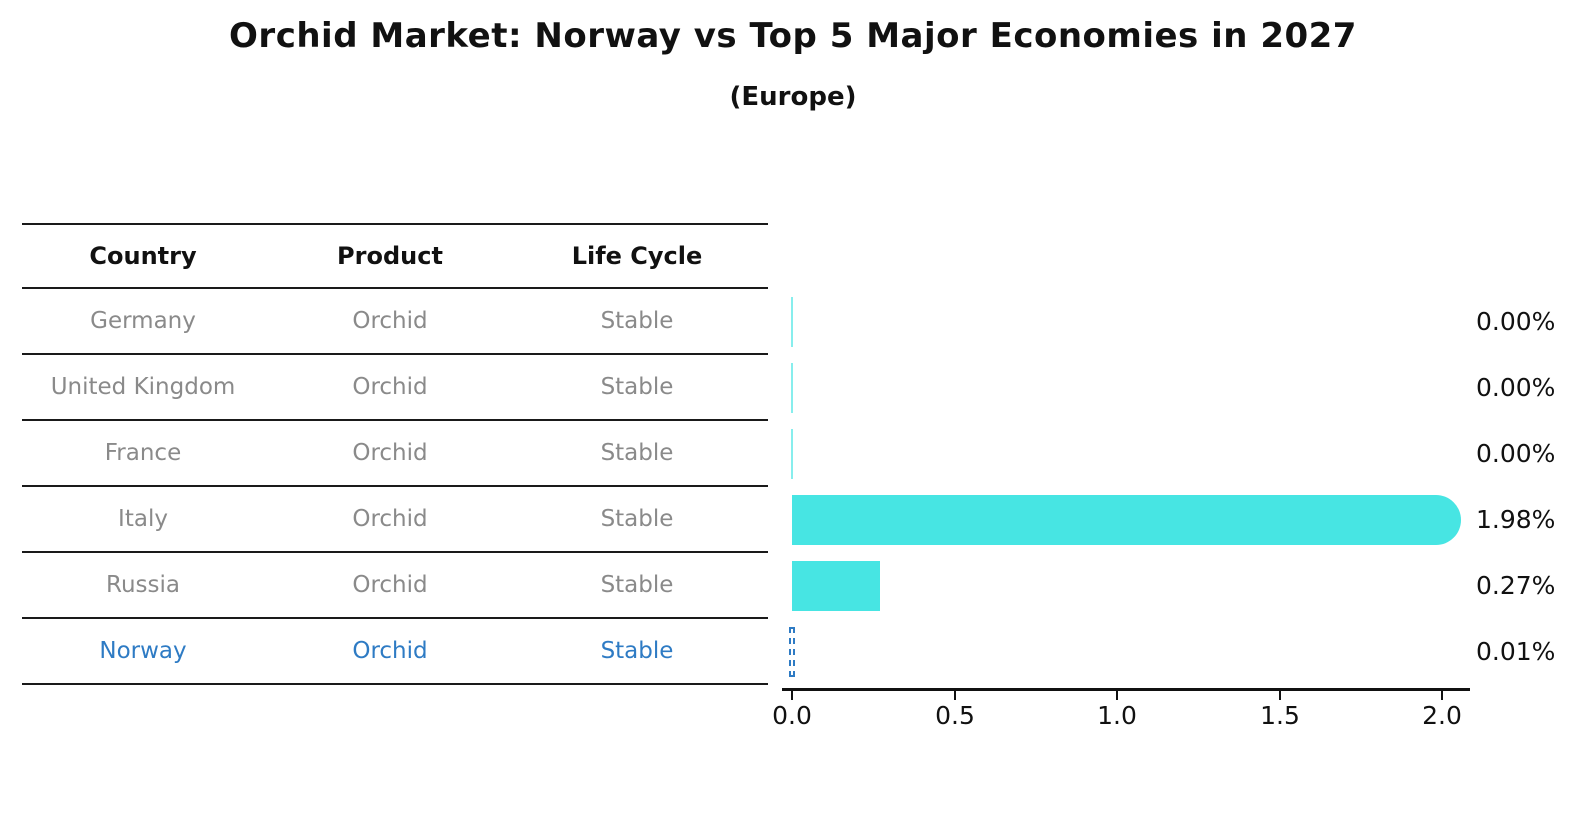  What do you see at coordinates (143, 453) in the screenshot?
I see `cell-country: France` at bounding box center [143, 453].